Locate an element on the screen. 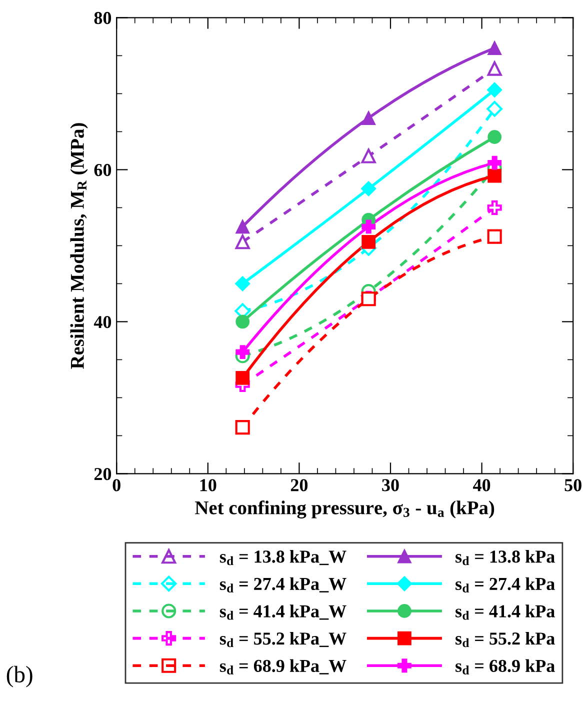  legend-label: s$_{d}$ = 55.2 kPa is located at coordinates (505, 640).